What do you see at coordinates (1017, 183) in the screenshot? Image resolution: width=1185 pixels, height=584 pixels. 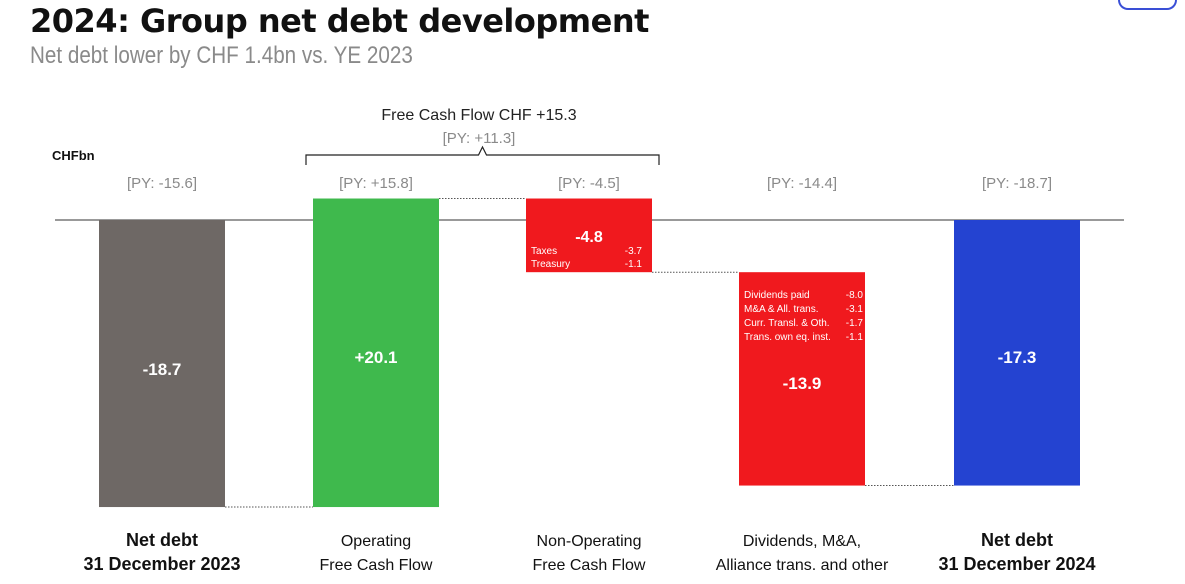 I see `py-label-net_debt_2024: [PY: -18.7]` at bounding box center [1017, 183].